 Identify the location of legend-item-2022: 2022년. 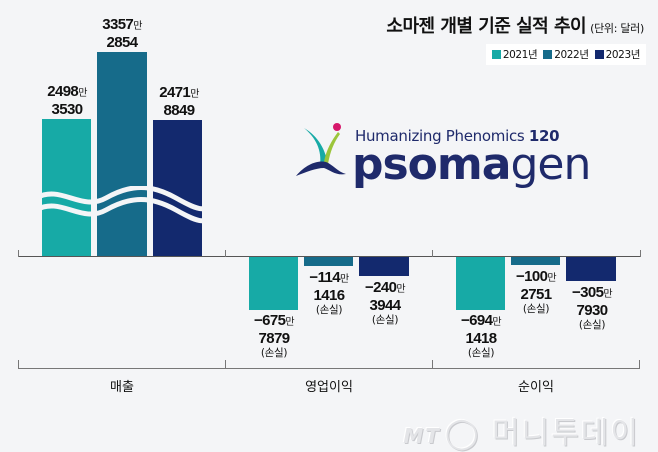
(566, 54).